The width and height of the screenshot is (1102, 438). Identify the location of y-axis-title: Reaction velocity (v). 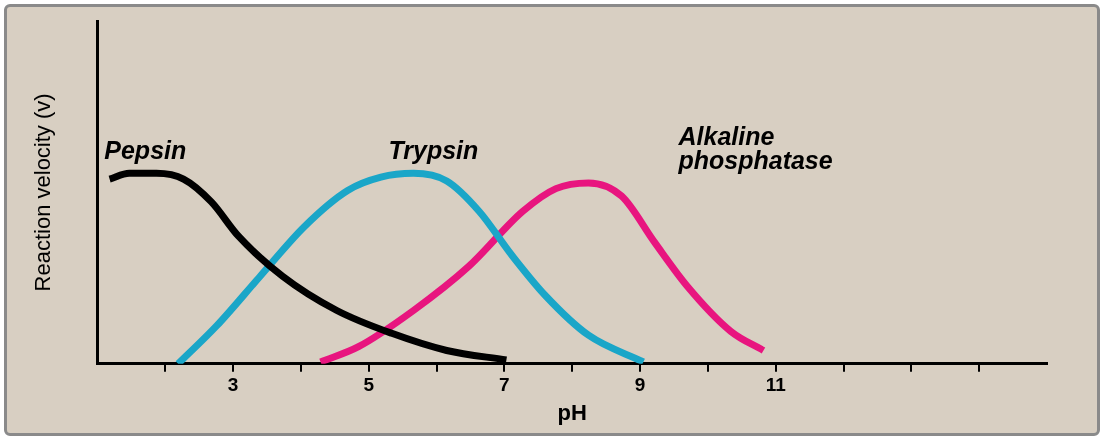
(43, 192).